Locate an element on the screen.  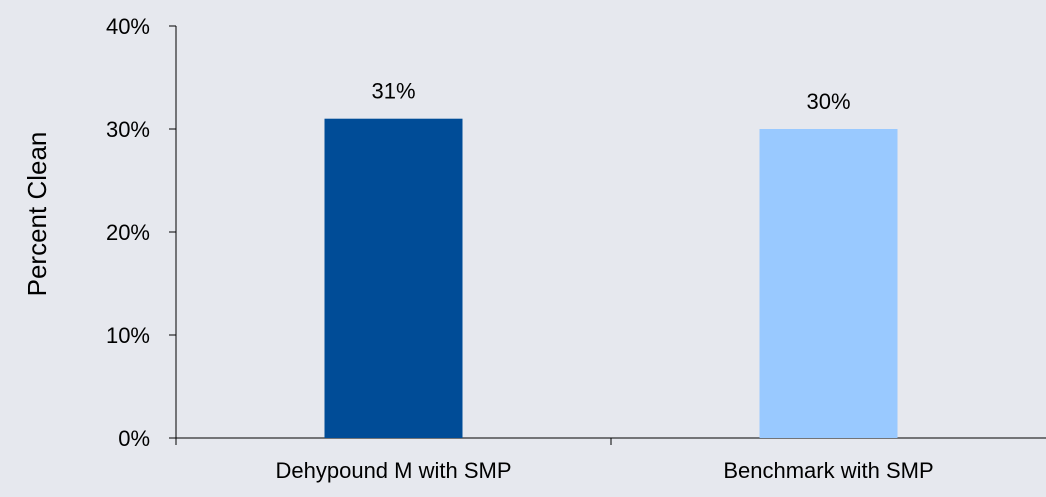
y-axis-title: Percent Clean is located at coordinates (37, 214).